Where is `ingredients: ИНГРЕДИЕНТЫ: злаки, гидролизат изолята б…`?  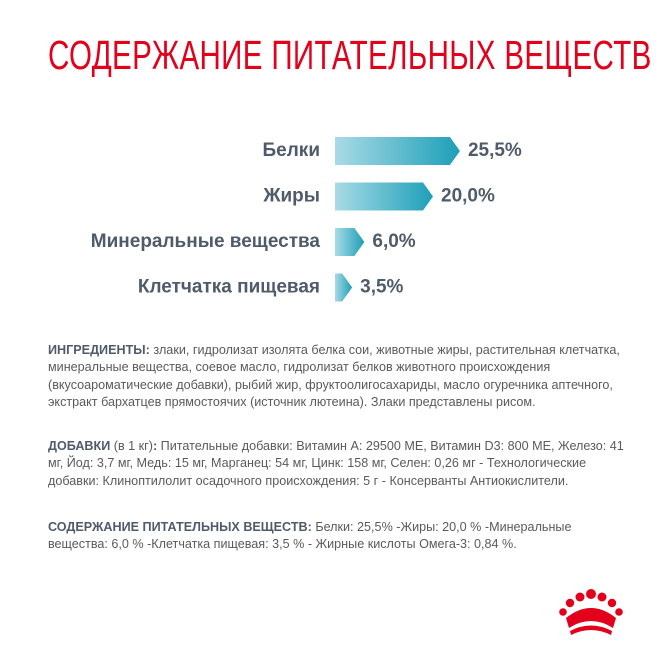
ingredients: ИНГРЕДИЕНТЫ: злаки, гидролизат изолята б… is located at coordinates (338, 376).